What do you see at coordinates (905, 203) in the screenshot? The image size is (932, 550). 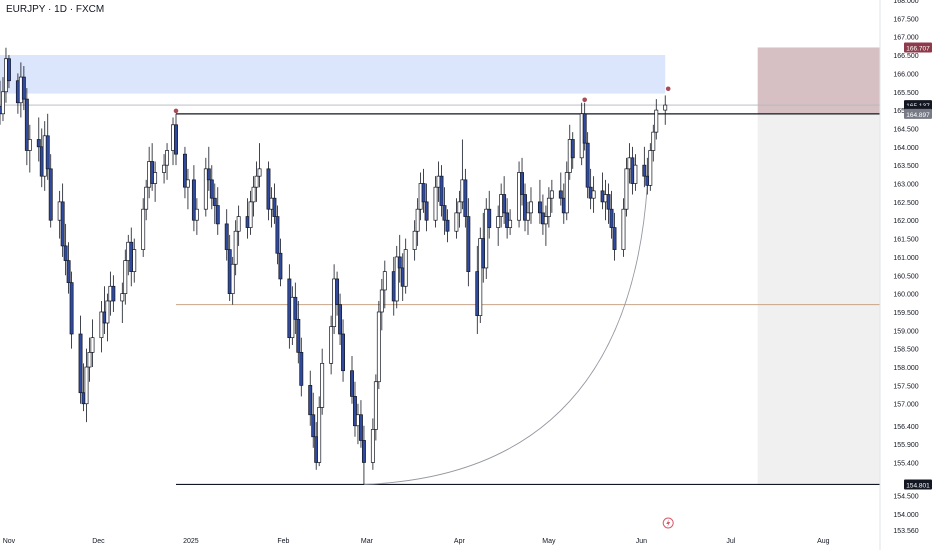 I see `y-tick-label: 162.500` at bounding box center [905, 203].